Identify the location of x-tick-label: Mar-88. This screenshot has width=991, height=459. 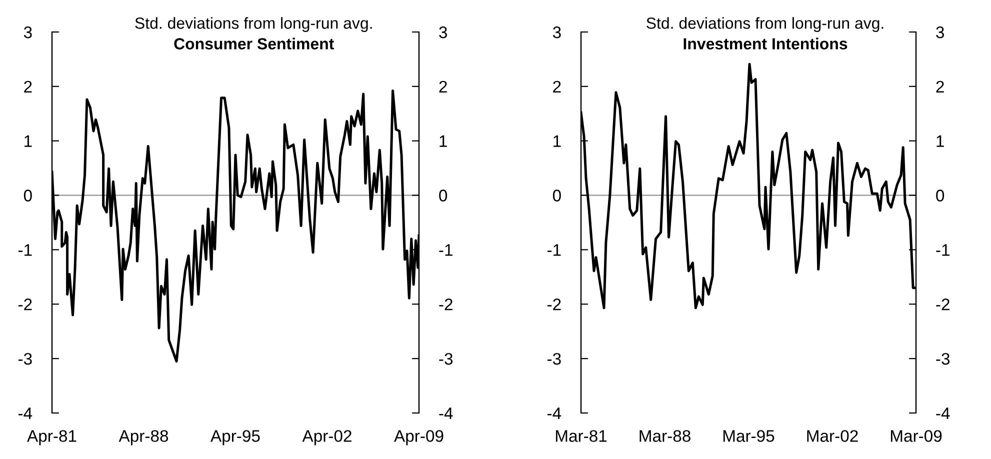
(665, 436).